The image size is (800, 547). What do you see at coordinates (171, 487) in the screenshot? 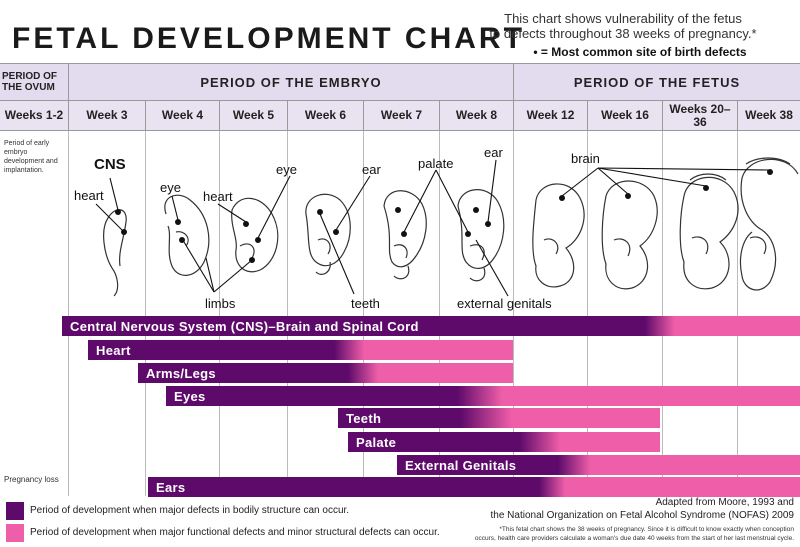
I see `bar-label: Ears` at bounding box center [171, 487].